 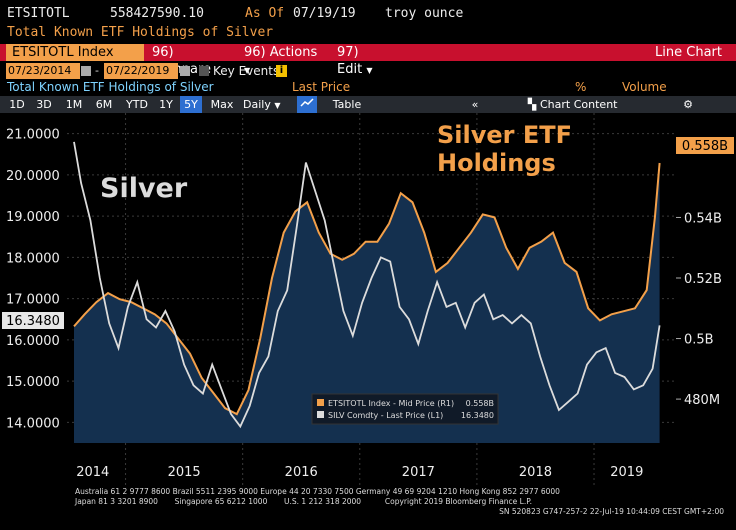 I want to click on etf-last-value: 0.558B, so click(x=705, y=146).